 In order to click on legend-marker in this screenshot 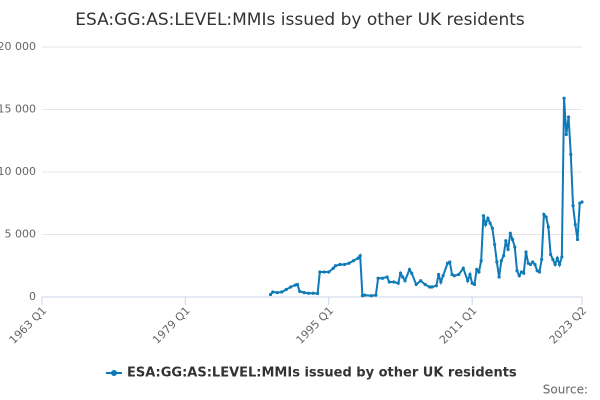, I will do `click(114, 373)`.